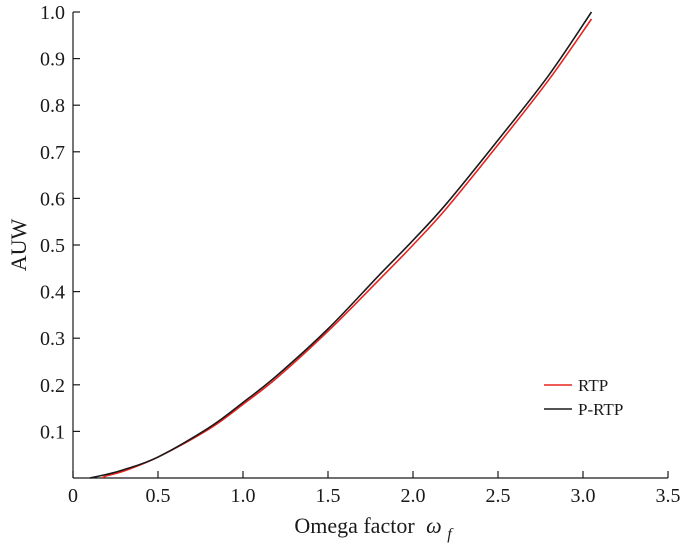 The height and width of the screenshot is (550, 685). Describe the element at coordinates (52, 13) in the screenshot. I see `y-tick-label: 1.0` at that location.